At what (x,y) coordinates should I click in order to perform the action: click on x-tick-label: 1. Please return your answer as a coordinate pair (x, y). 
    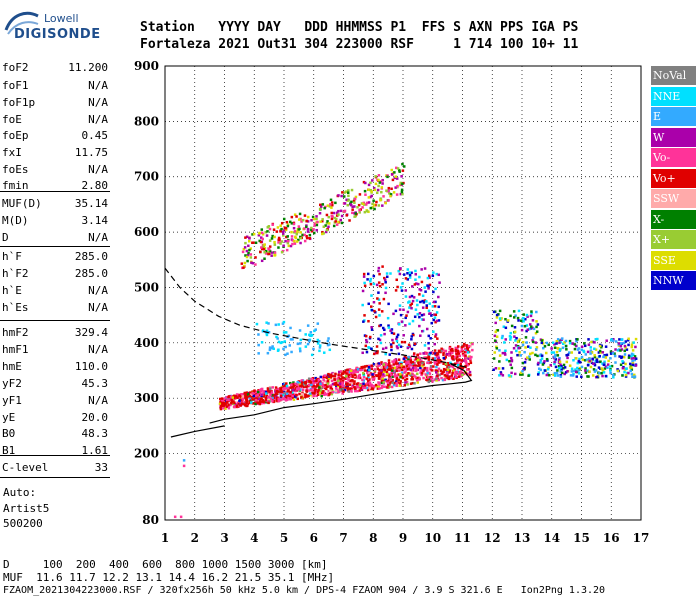
    Looking at the image, I should click on (165, 538).